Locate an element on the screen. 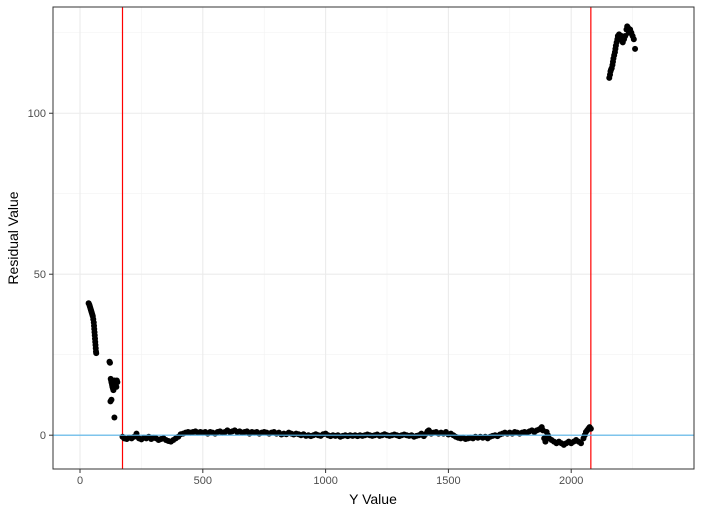 This screenshot has width=701, height=511. y-tick-label: 0 is located at coordinates (43, 436).